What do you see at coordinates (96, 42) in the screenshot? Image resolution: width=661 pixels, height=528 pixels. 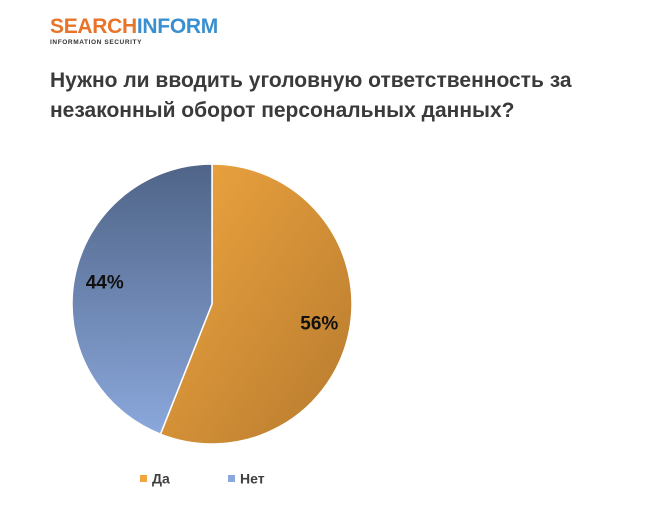 I see `logo-tagline: INFORMATION SECURITY` at bounding box center [96, 42].